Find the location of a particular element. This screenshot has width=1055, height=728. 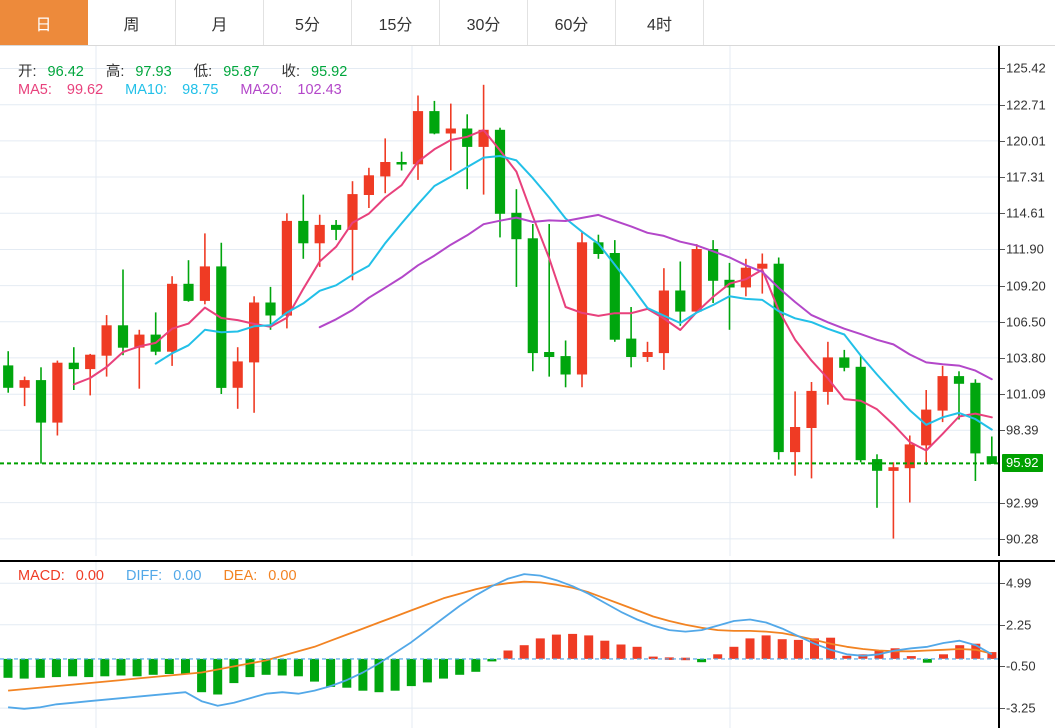

tab-15min-label: 15分 is located at coordinates (395, 25).